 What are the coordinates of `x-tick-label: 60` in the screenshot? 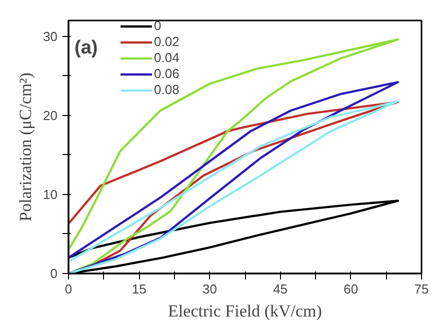 It's located at (351, 289).